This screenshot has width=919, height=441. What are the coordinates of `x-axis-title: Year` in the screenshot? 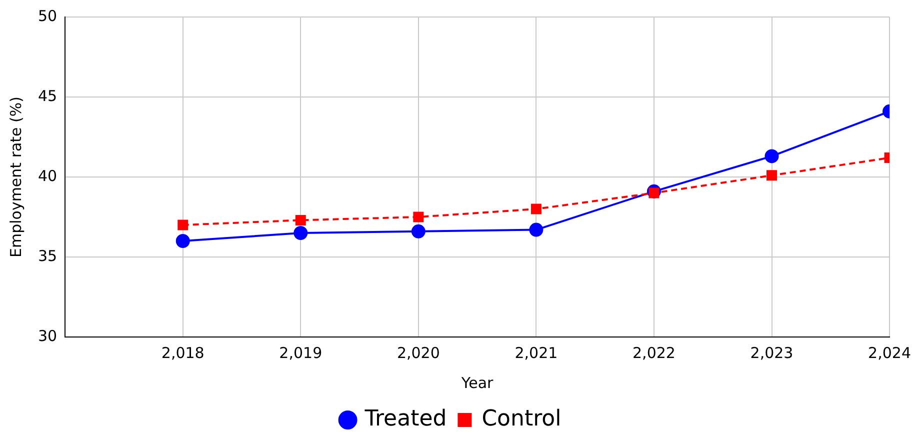 It's located at (477, 383).